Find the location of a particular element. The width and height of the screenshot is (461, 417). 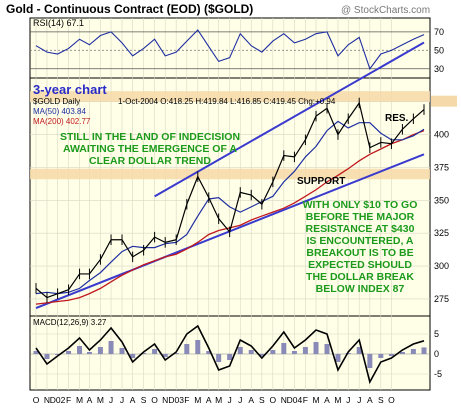

support-band is located at coordinates (230, 174).